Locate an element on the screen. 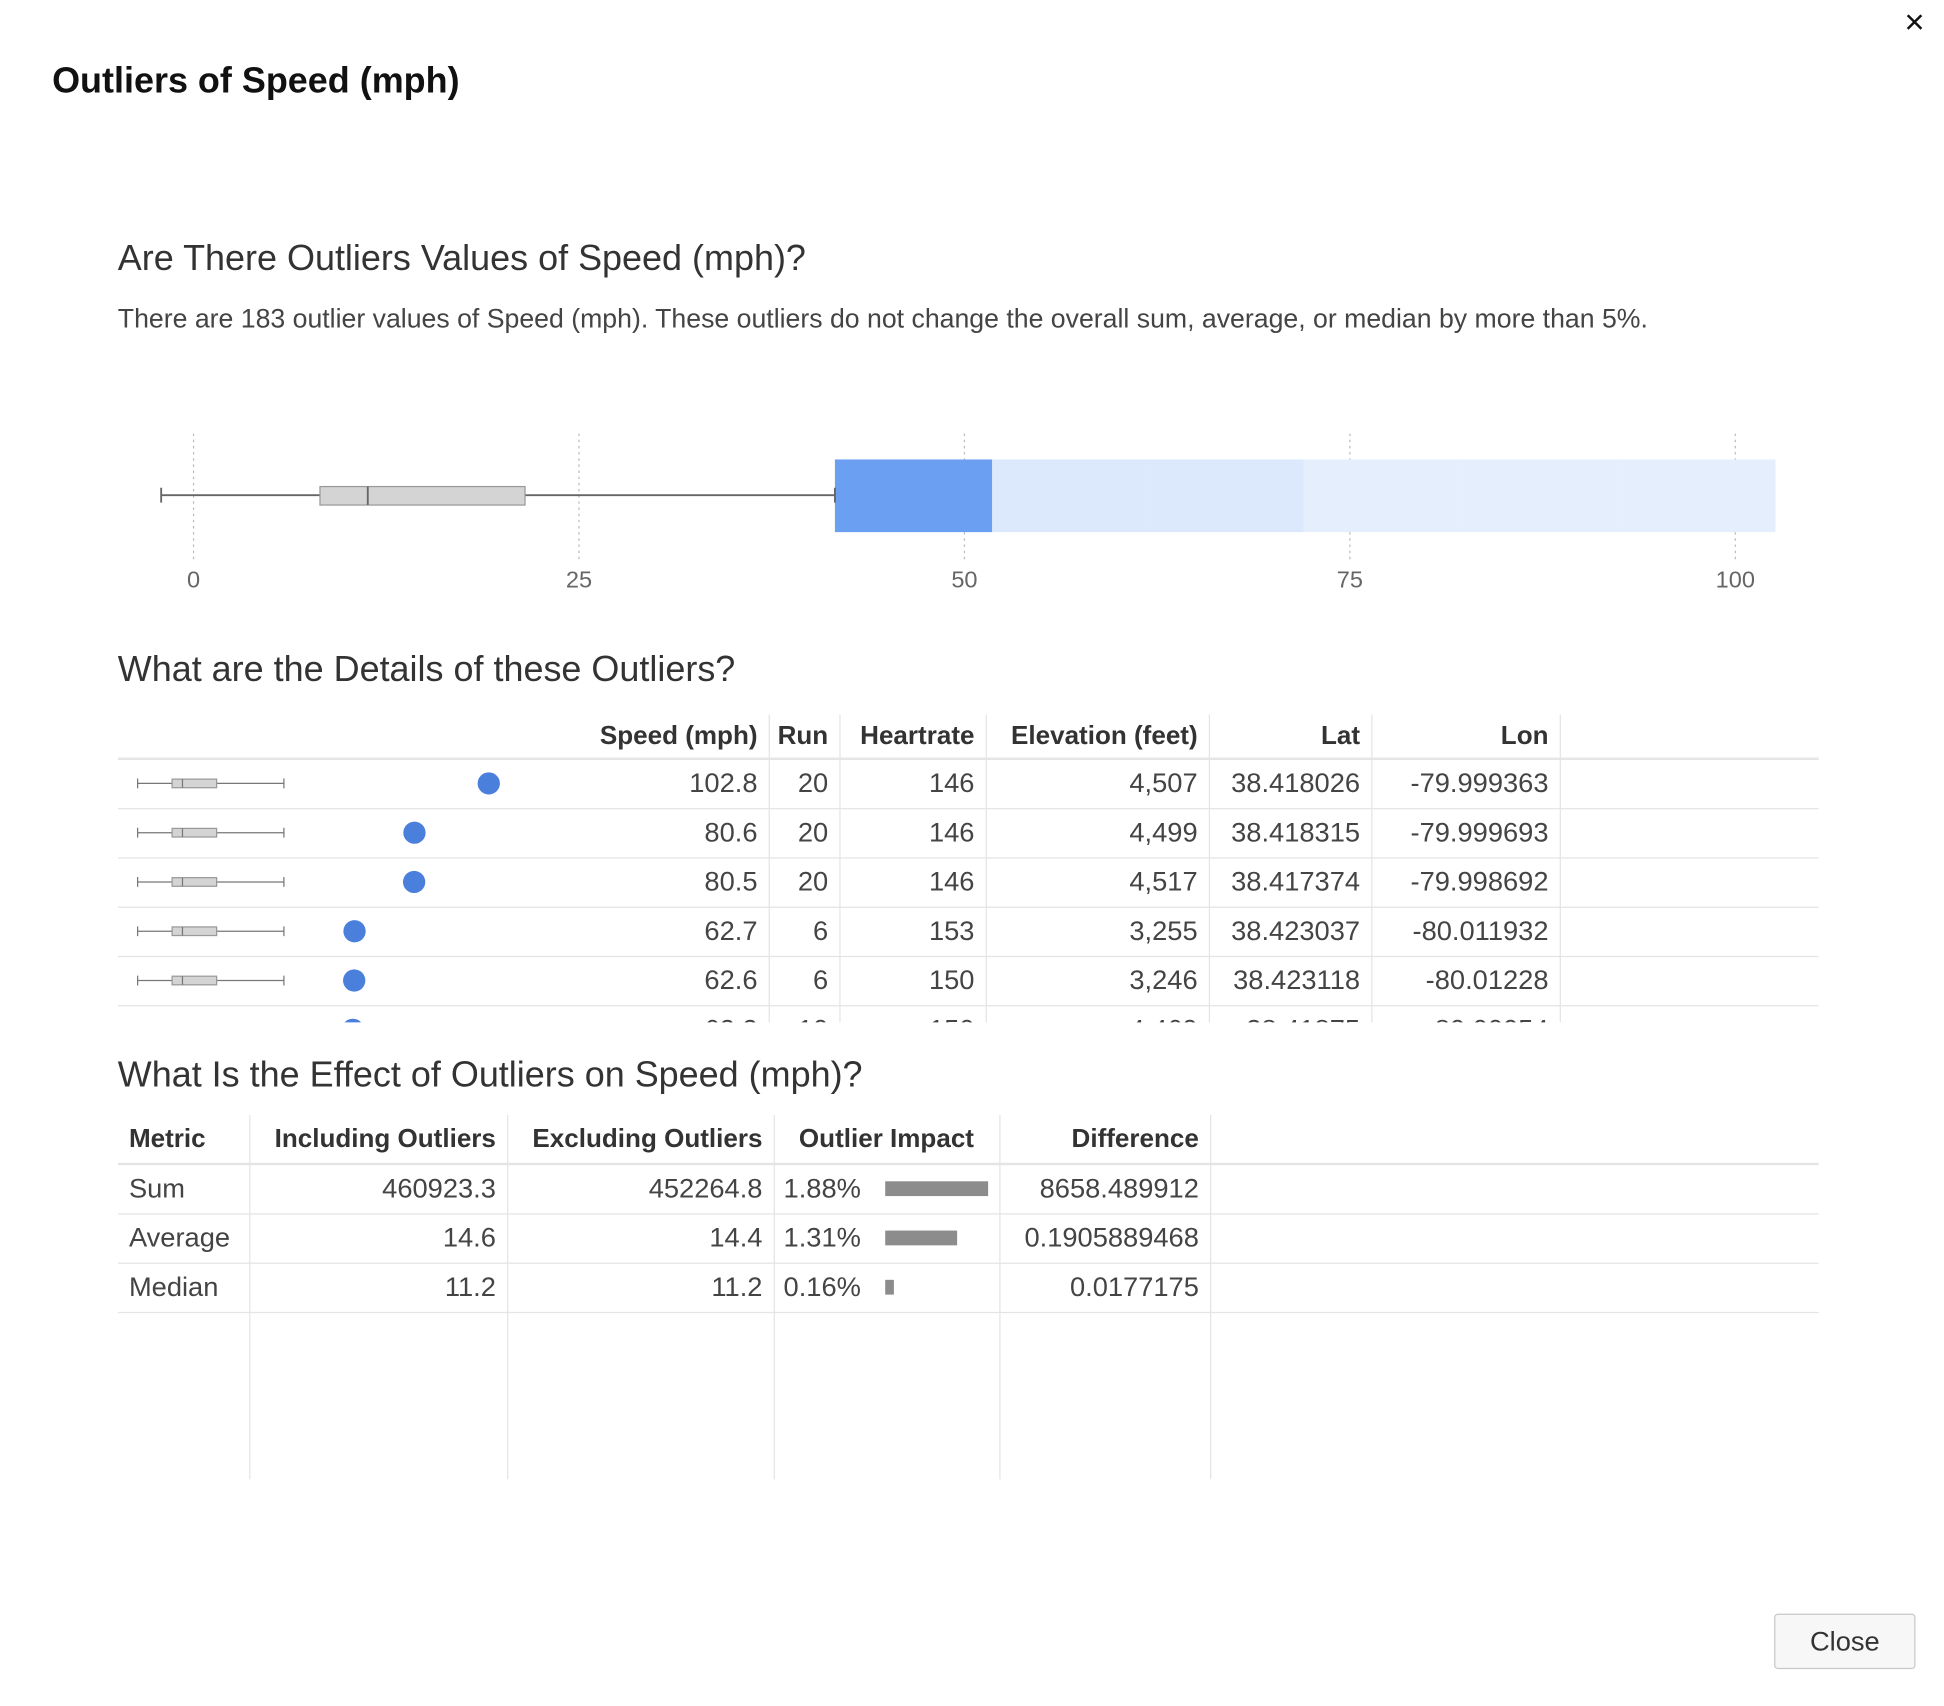 Image resolution: width=1944 pixels, height=1706 pixels. table-cell: -79.999363 is located at coordinates (1479, 783).